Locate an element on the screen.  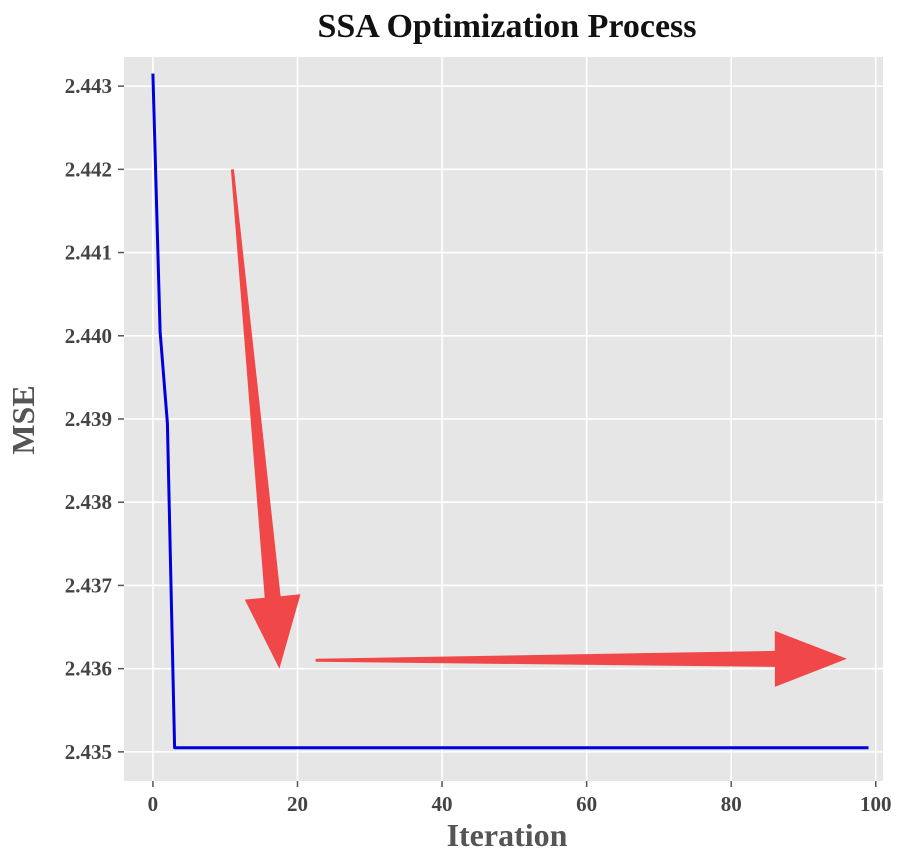
y-tick-label: 2.436 is located at coordinates (88, 669).